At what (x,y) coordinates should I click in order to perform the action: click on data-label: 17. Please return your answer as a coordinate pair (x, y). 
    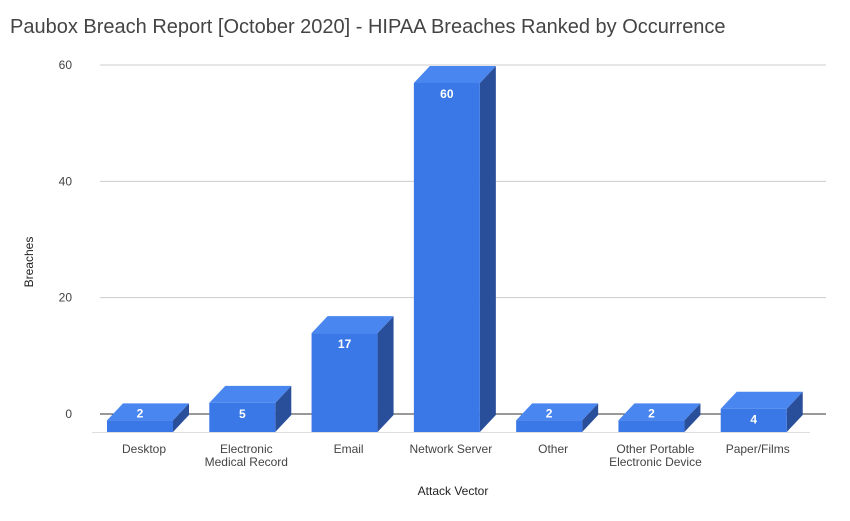
    Looking at the image, I should click on (345, 344).